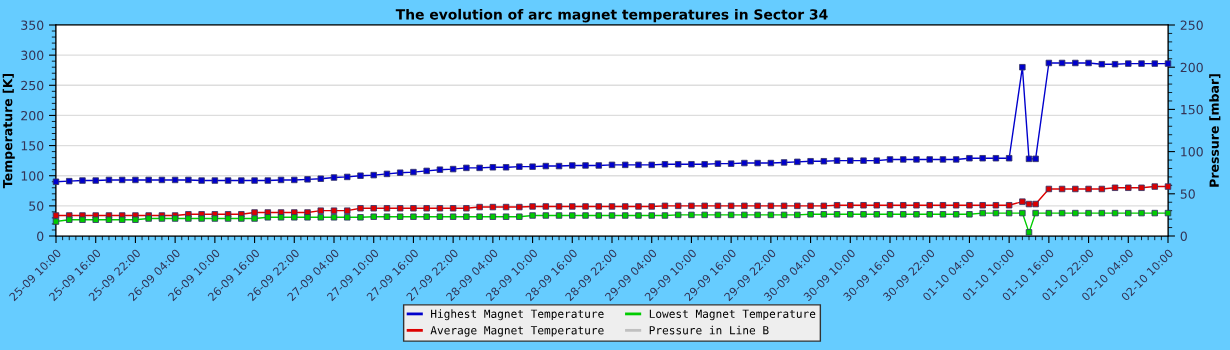 This screenshot has width=1230, height=350. Describe the element at coordinates (1191, 67) in the screenshot. I see `y2-tick-label: 200` at that location.